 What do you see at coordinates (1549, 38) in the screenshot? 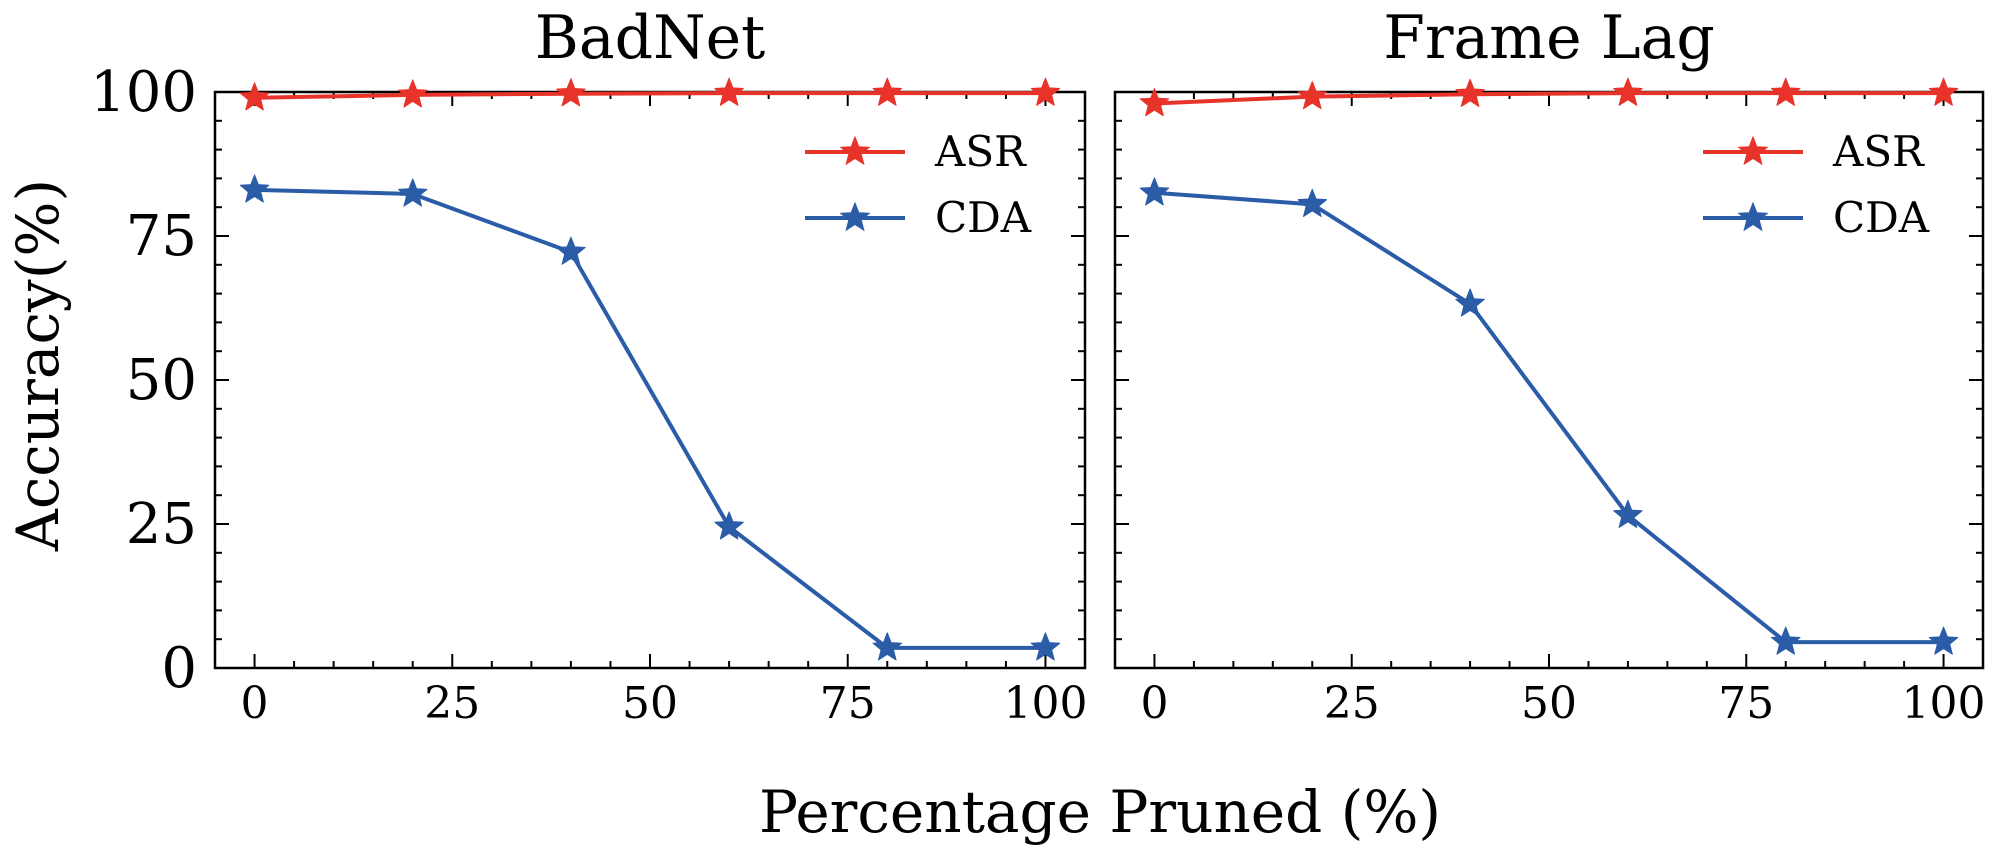
I see `panel-title: Frame Lag` at bounding box center [1549, 38].